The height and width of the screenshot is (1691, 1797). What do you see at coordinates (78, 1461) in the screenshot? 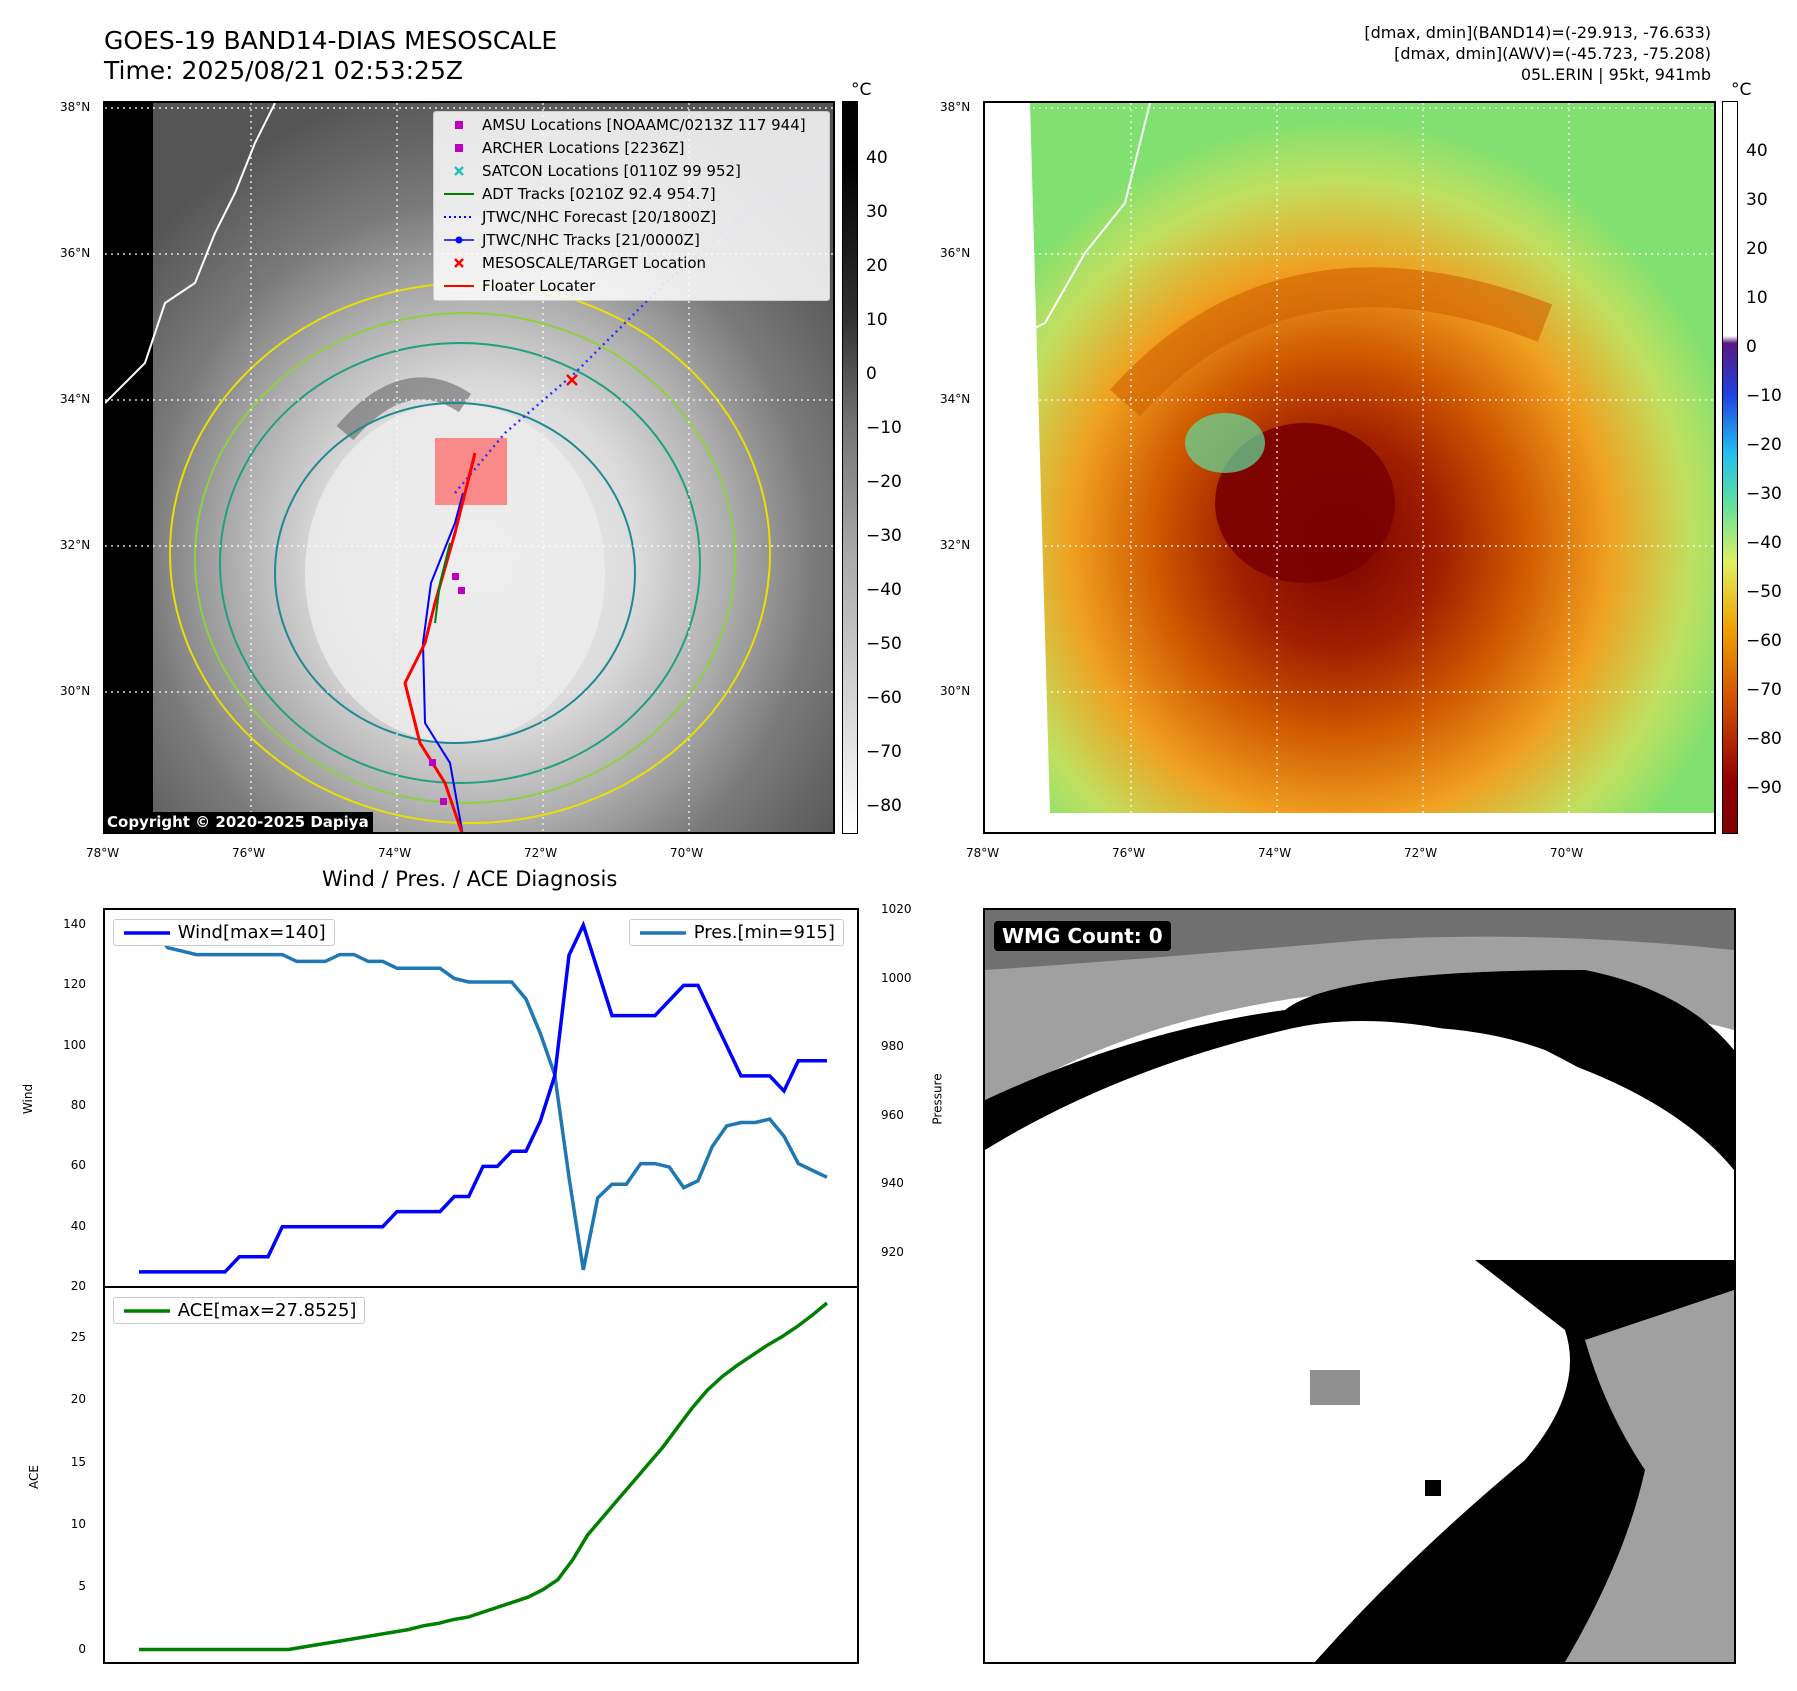
I see `axis-tick-label: 15` at bounding box center [78, 1461].